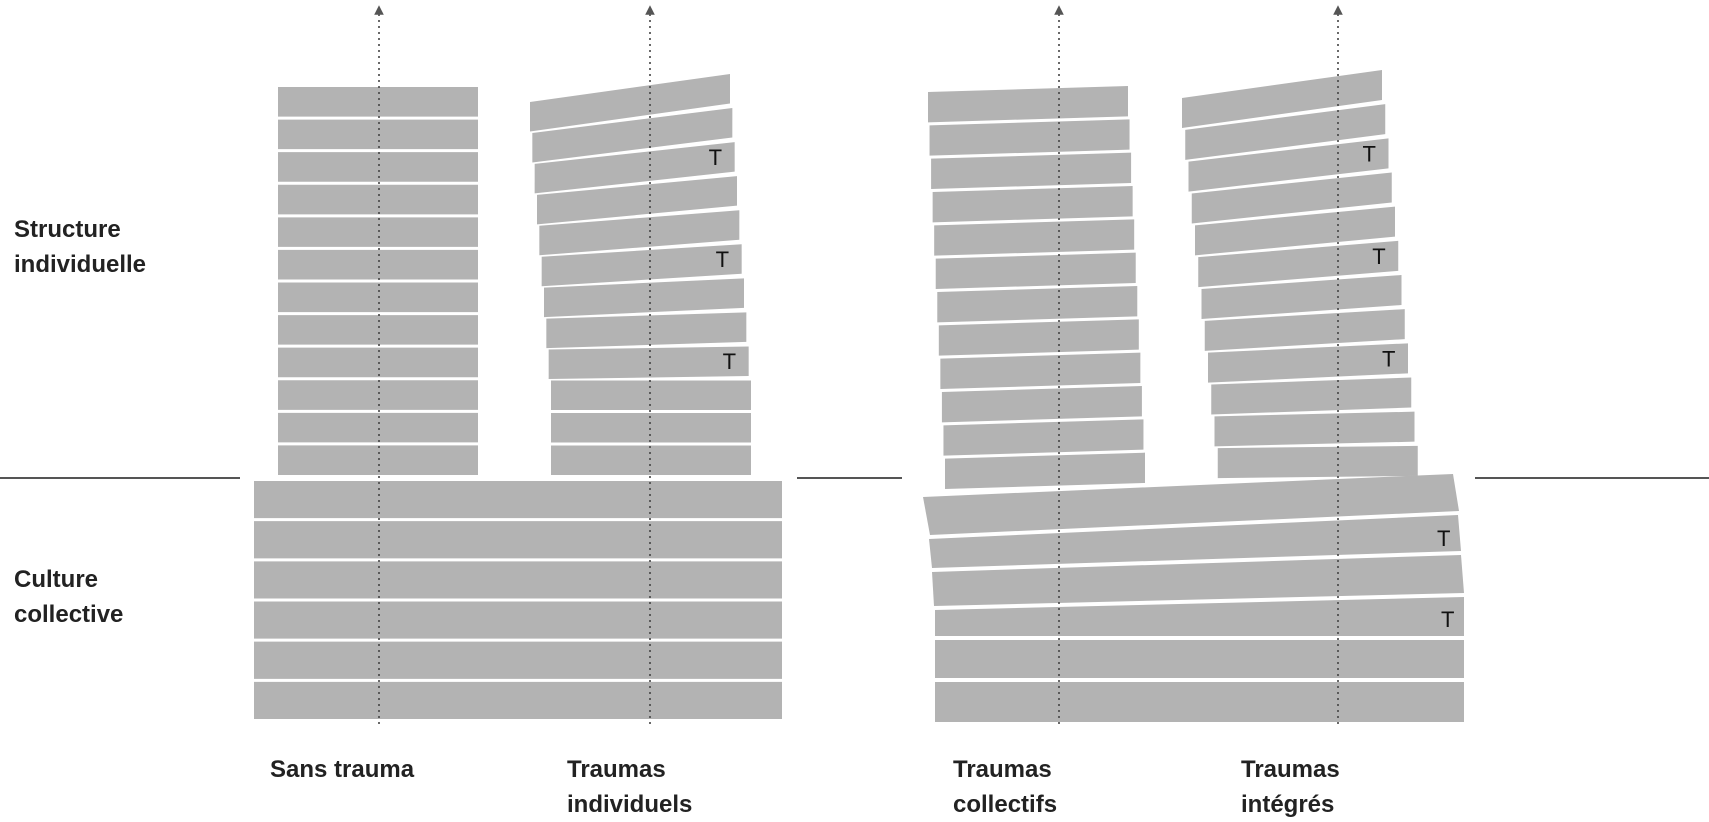  What do you see at coordinates (1005, 787) in the screenshot?
I see `column-label-traumas-collectifs: Traumas collectifs` at bounding box center [1005, 787].